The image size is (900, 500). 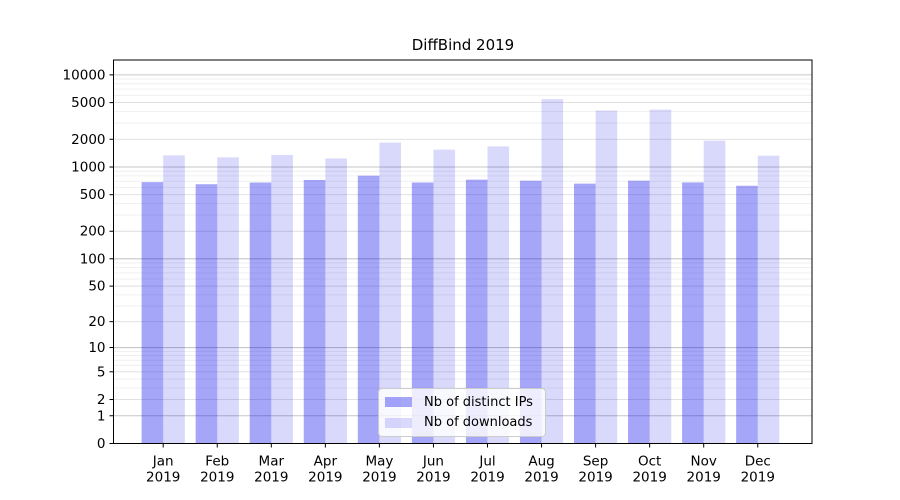 I want to click on y-tick-label-500: 500, so click(x=93, y=195).